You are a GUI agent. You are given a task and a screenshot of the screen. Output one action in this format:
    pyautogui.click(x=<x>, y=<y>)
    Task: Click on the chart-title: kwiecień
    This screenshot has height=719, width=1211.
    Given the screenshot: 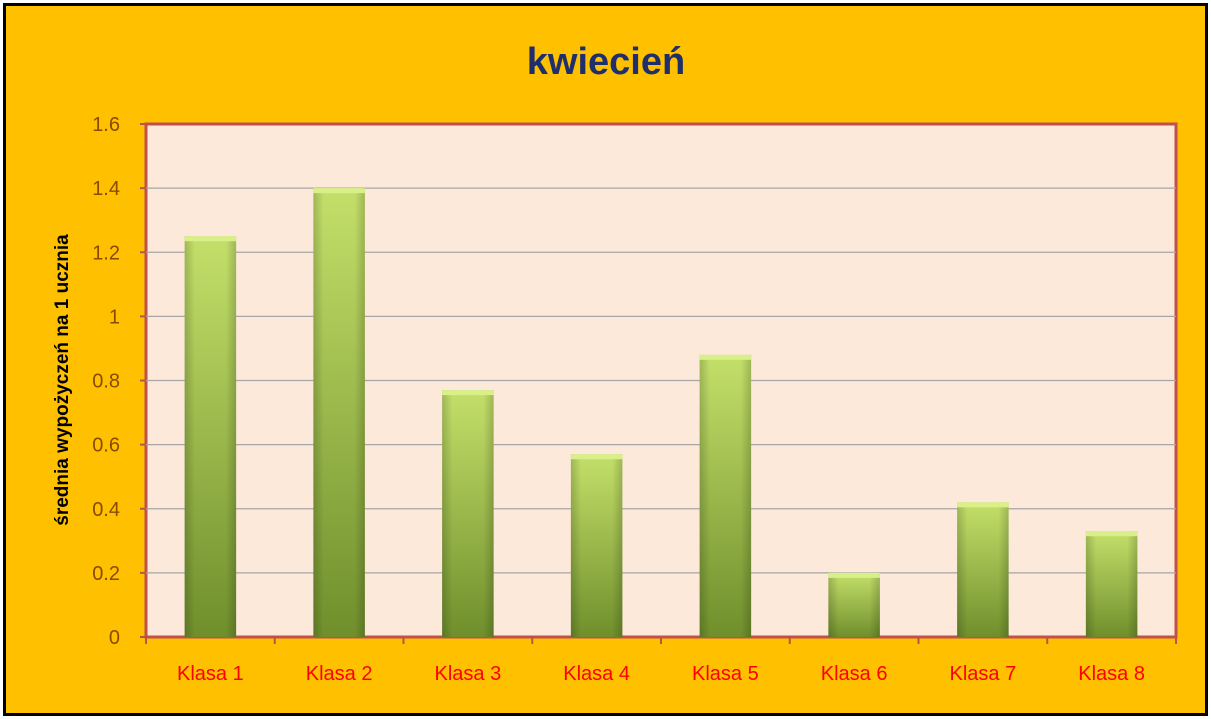 What is the action you would take?
    pyautogui.click(x=606, y=62)
    